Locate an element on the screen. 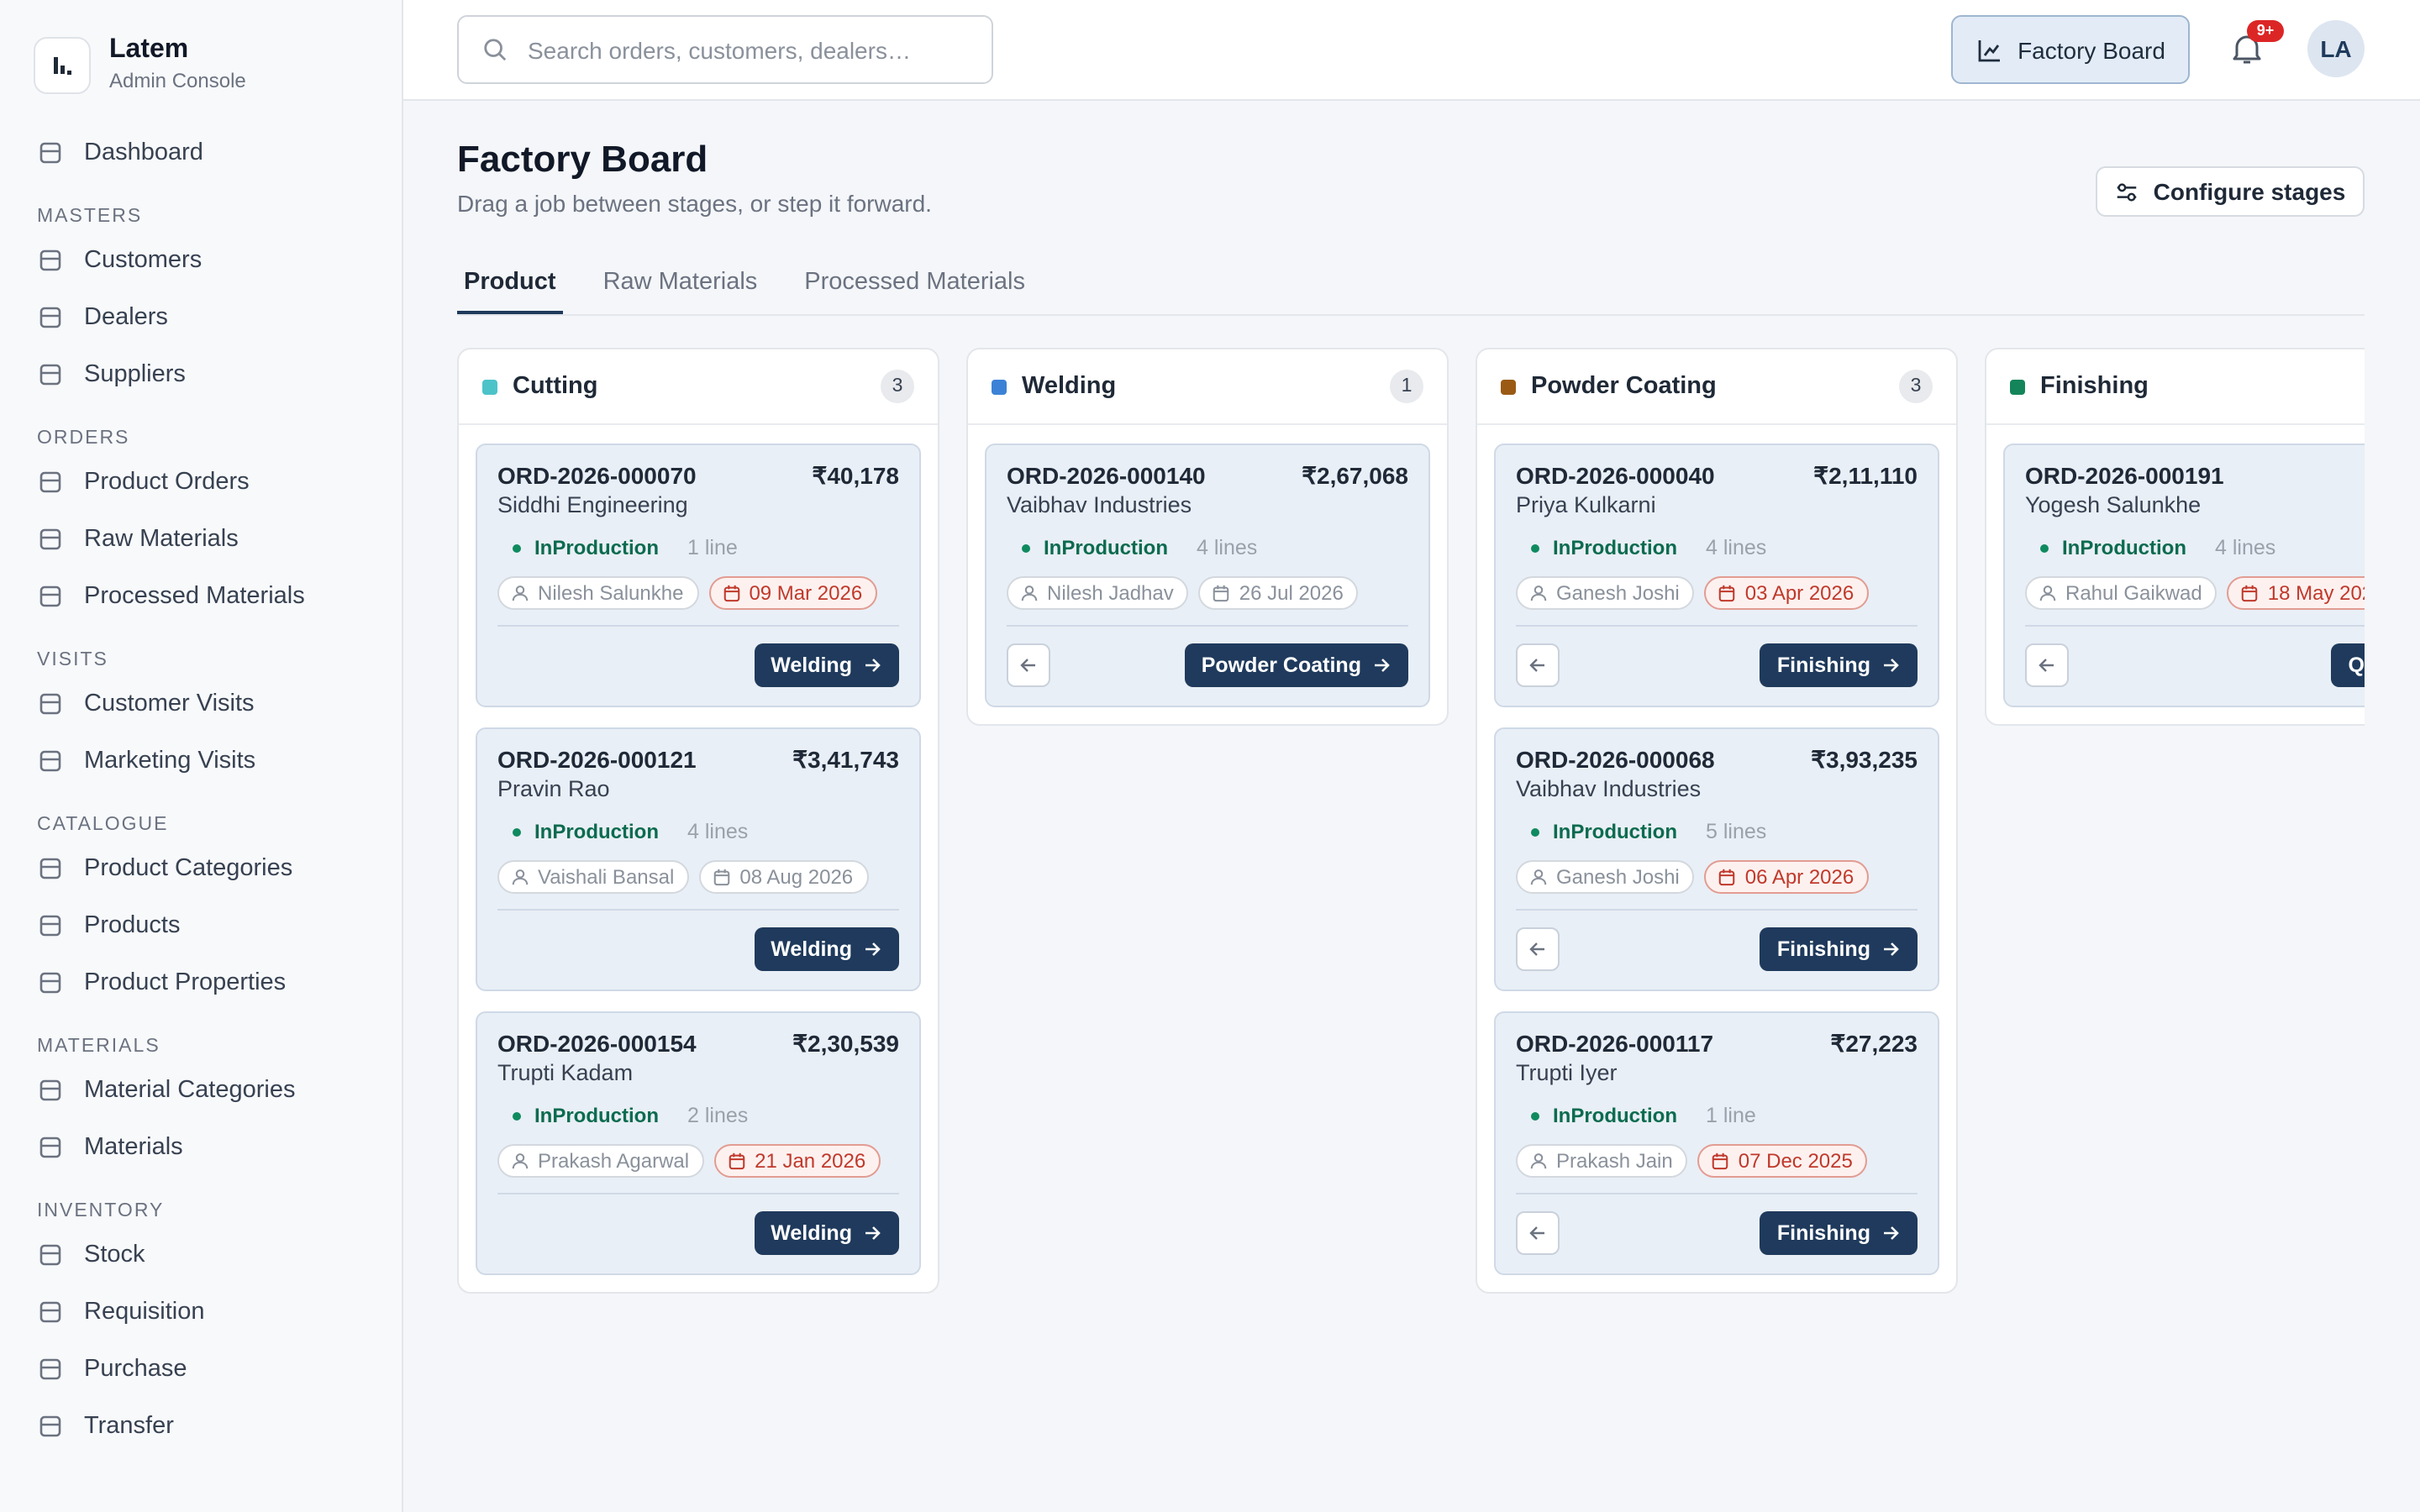 The image size is (2420, 1512). nav-item: Product Orders is located at coordinates (201, 482).